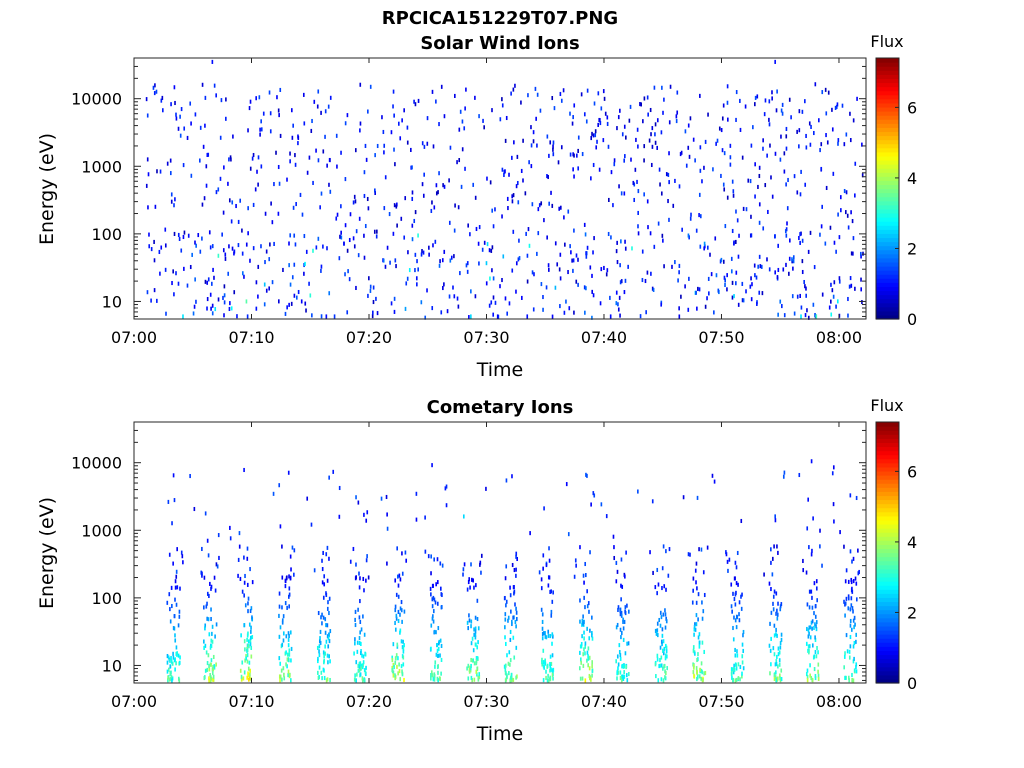 The image size is (1024, 768). I want to click on colorbar-tick-label: 2, so click(912, 248).